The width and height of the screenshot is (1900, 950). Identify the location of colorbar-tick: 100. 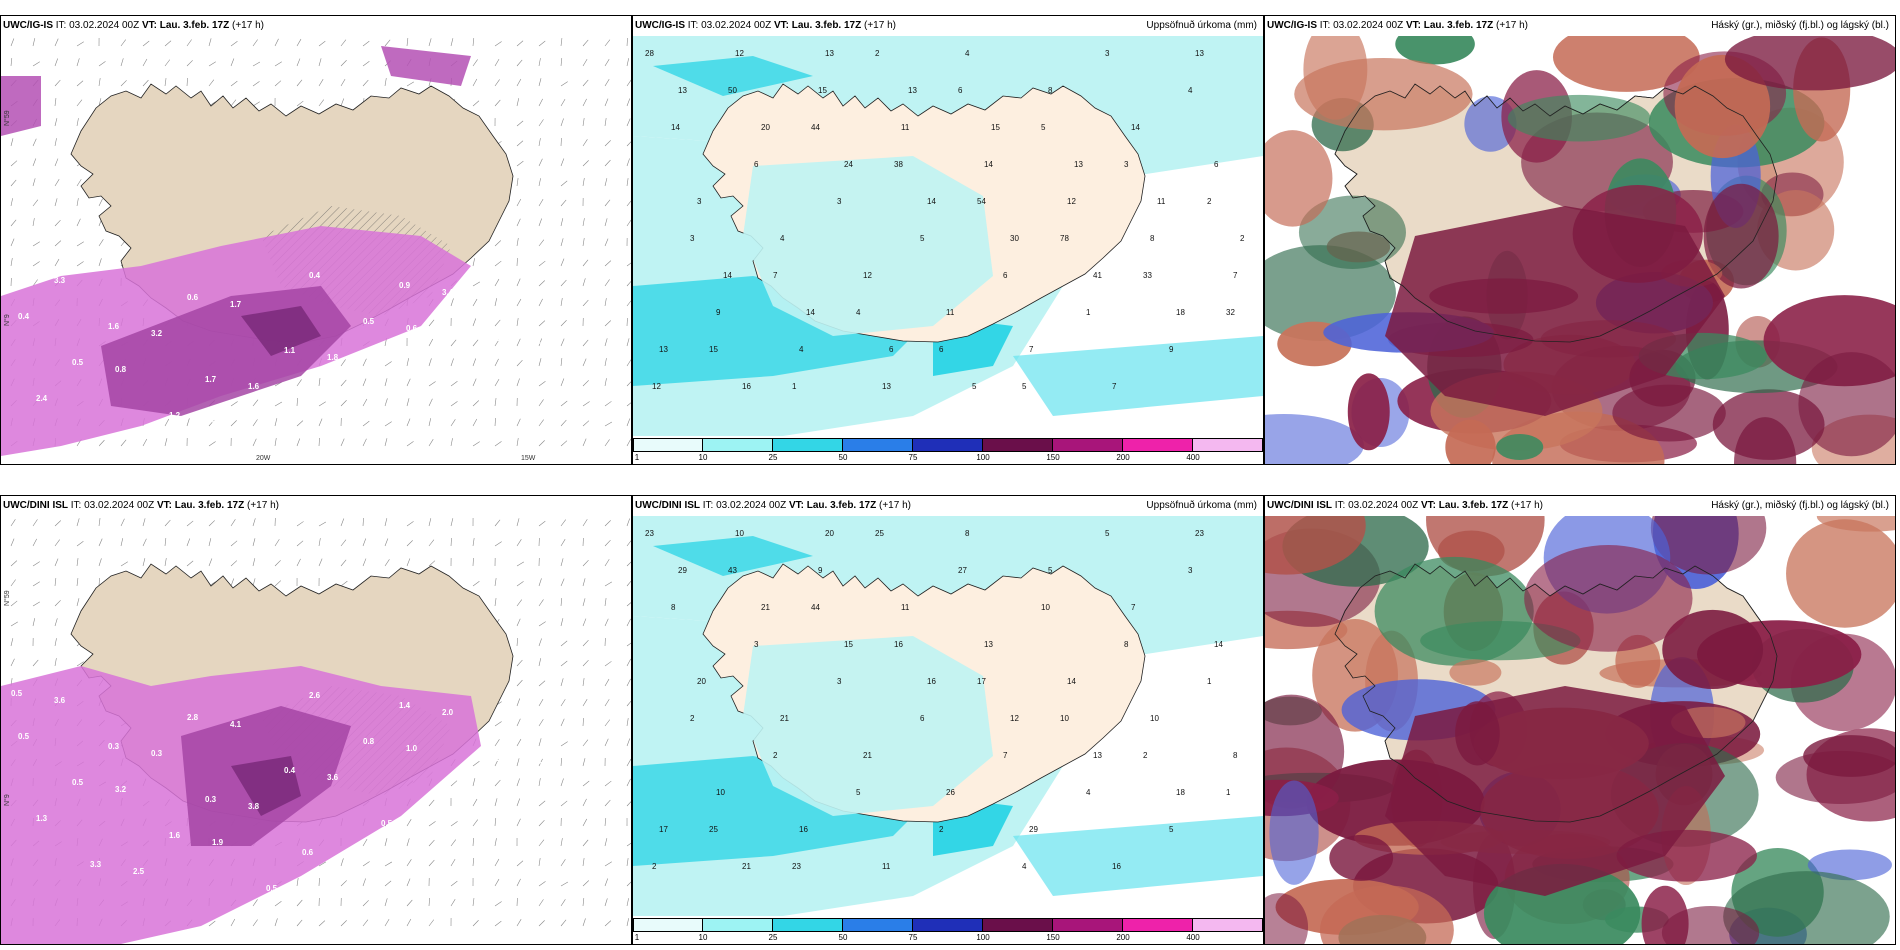
(983, 457).